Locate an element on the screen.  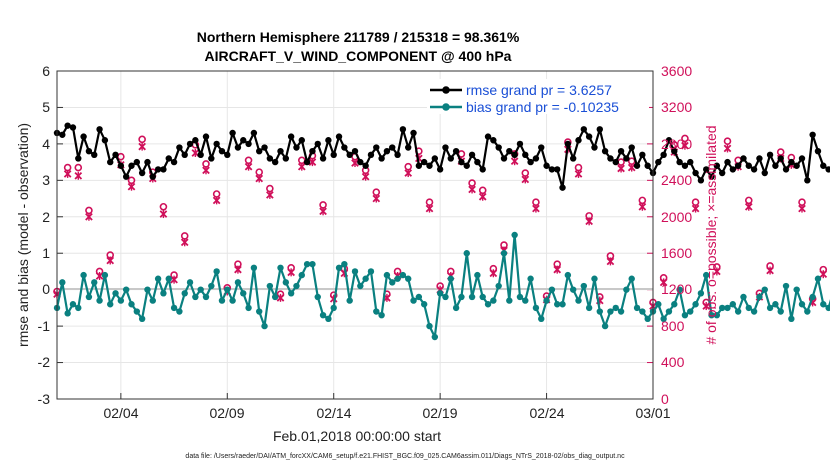
x-axis-label: Feb.01,2018 00:00:00 start is located at coordinates (357, 436).